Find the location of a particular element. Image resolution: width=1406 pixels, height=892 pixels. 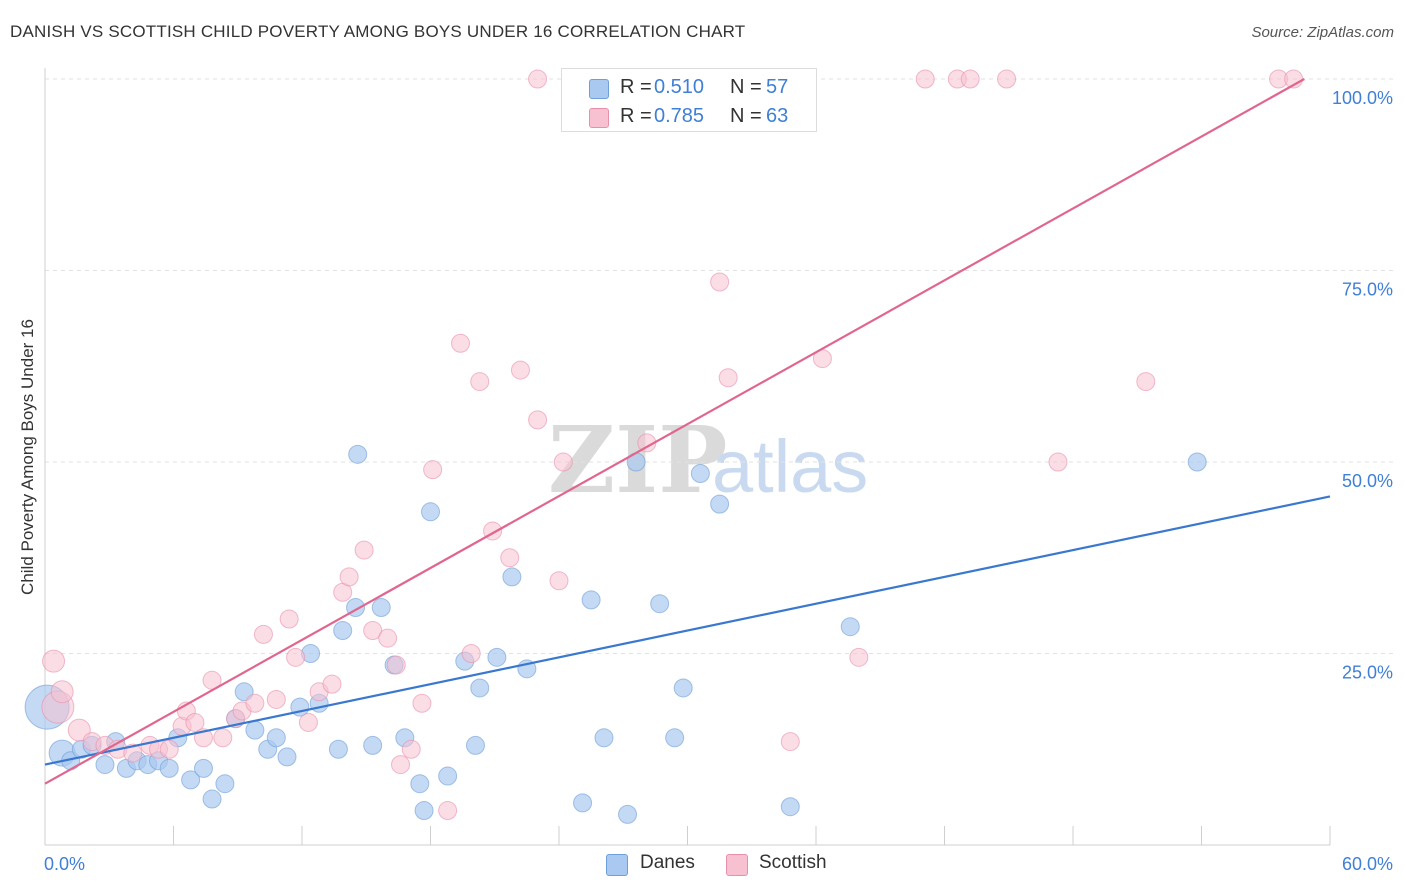

danes-swatch is located at coordinates (599, 89).